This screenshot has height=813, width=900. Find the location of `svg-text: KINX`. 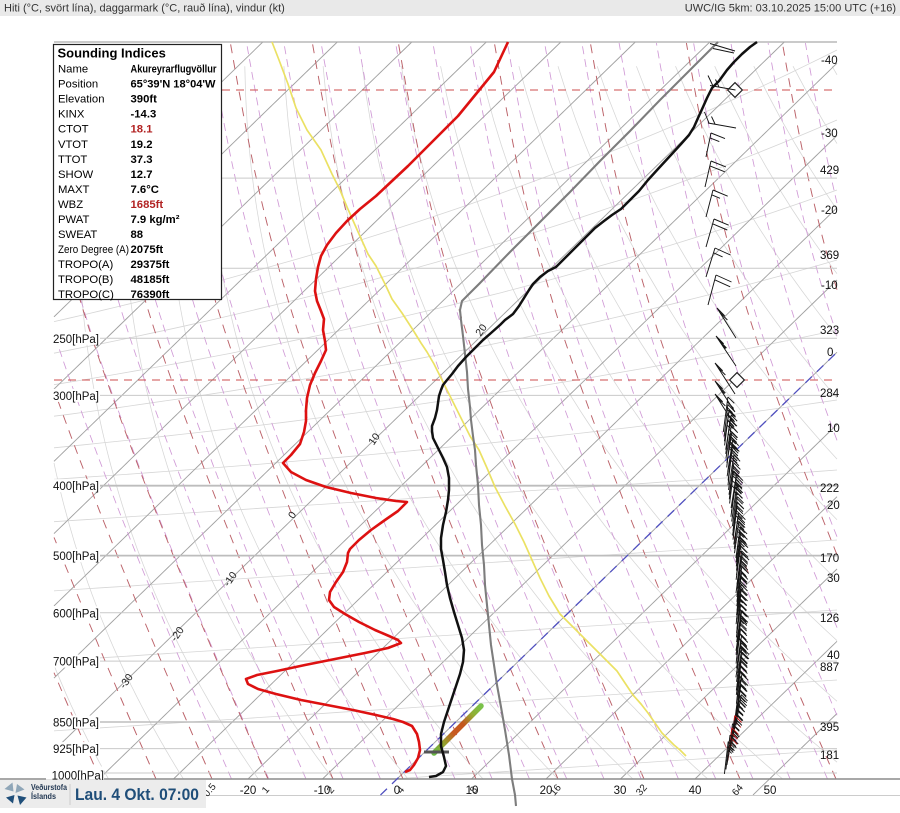

svg-text: KINX is located at coordinates (71, 115).